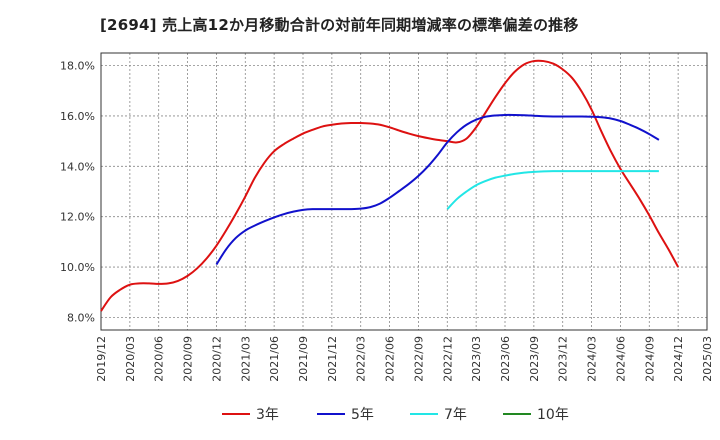 The height and width of the screenshot is (440, 720). I want to click on x-tick-label: 2023/09, so click(534, 359).